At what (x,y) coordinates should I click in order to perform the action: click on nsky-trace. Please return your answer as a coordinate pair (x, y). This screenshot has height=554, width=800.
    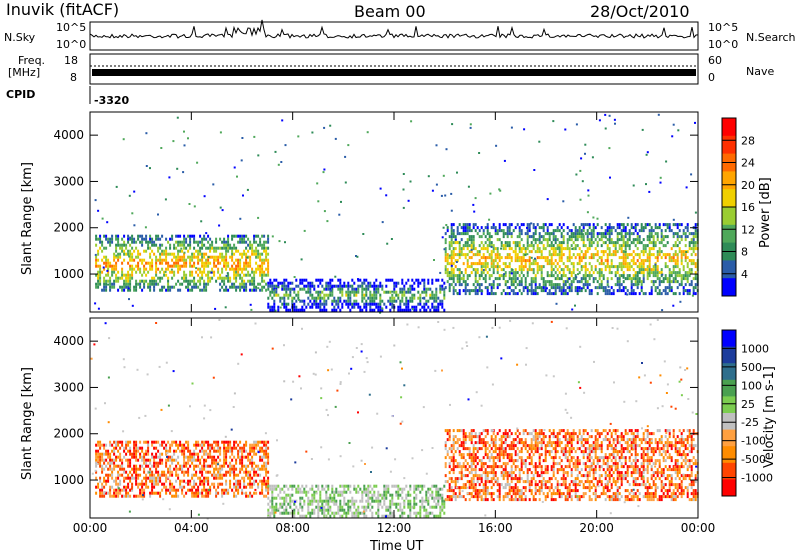
    Looking at the image, I should click on (394, 29).